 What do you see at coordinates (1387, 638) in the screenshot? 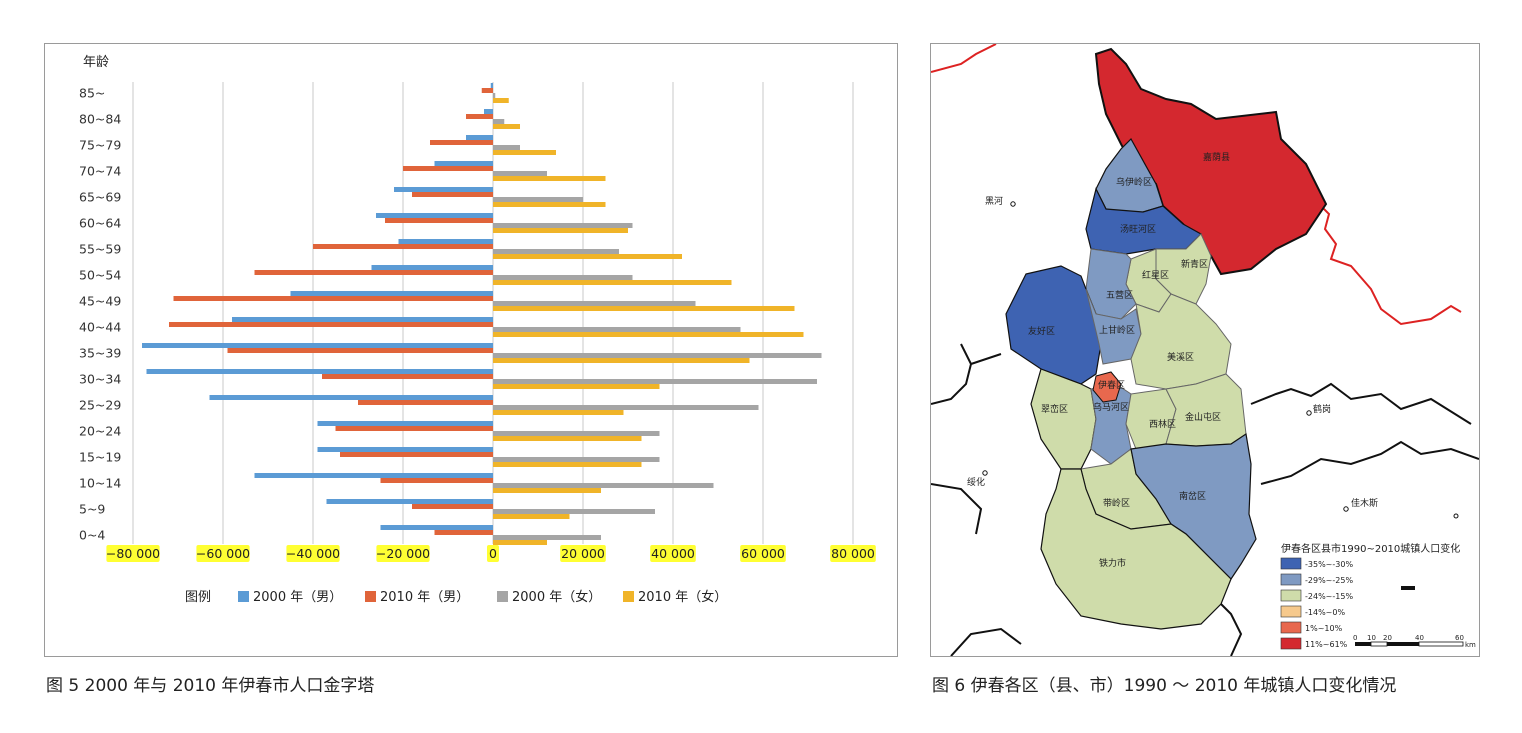
I see `scale-tick: 20` at bounding box center [1387, 638].